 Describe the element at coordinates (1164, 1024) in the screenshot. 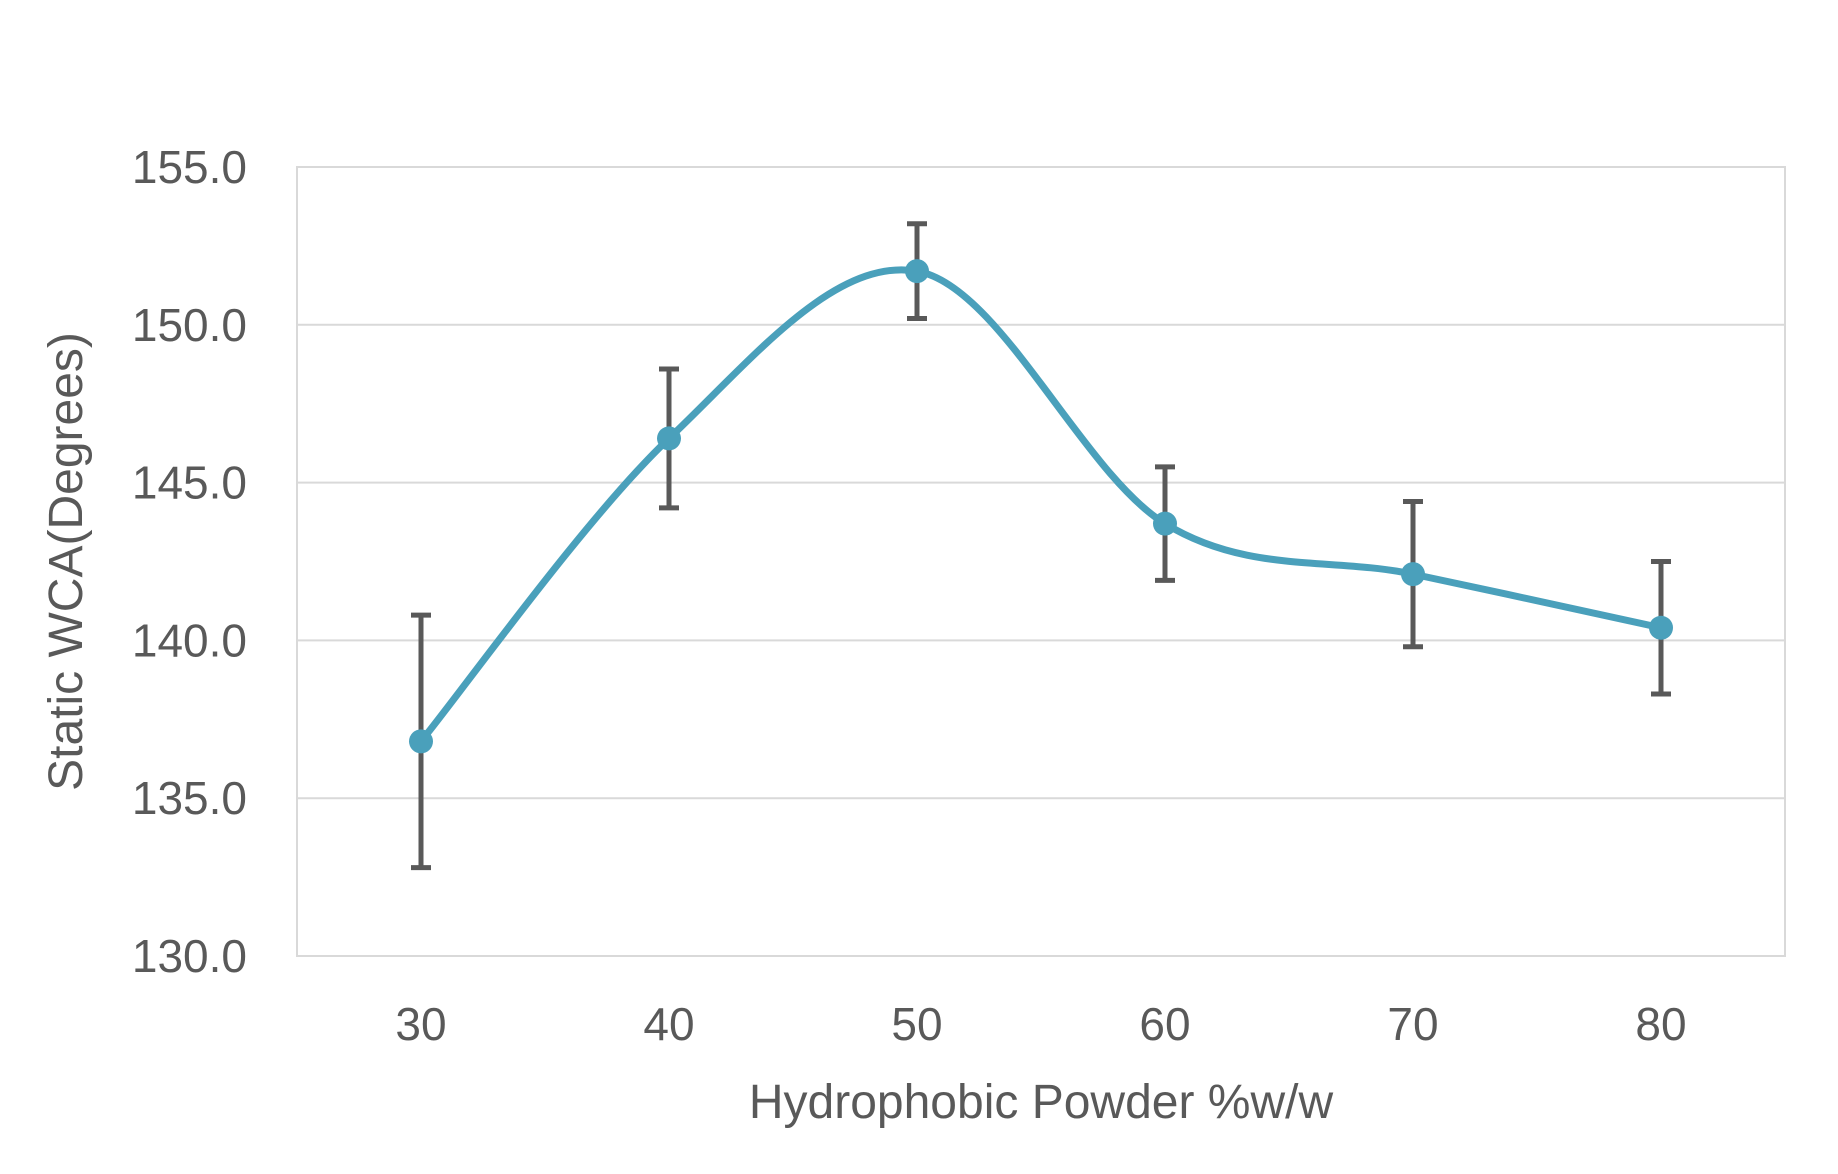

I see `x-tick-label: 60` at that location.